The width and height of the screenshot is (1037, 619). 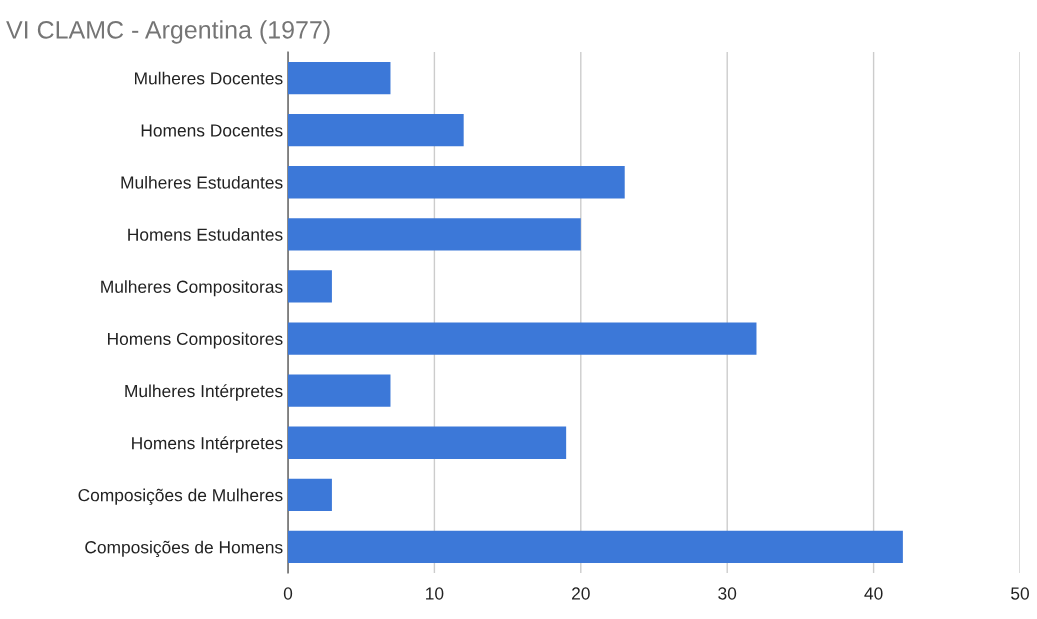 I want to click on x-tick-label: 20, so click(x=581, y=593).